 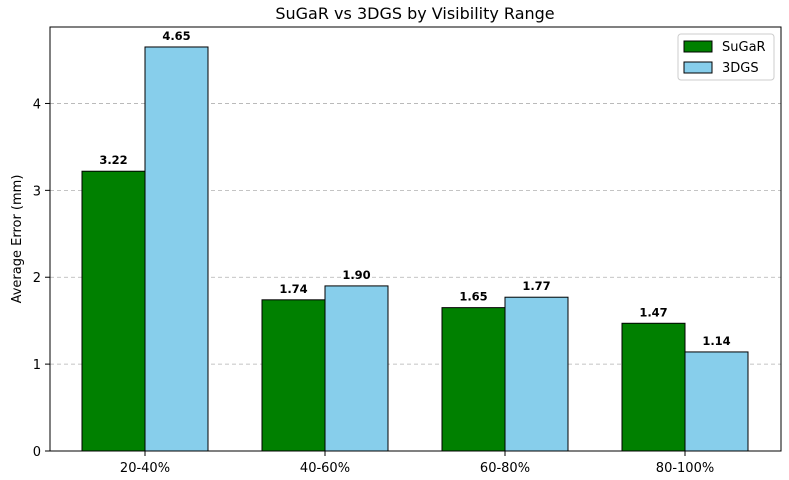 What do you see at coordinates (698, 67) in the screenshot?
I see `legend-swatch-3dgs` at bounding box center [698, 67].